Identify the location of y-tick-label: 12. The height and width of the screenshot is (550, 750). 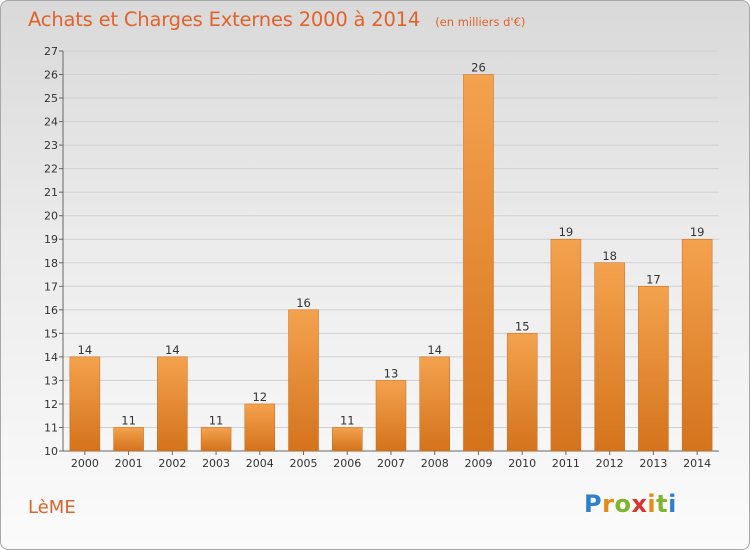
(51, 404).